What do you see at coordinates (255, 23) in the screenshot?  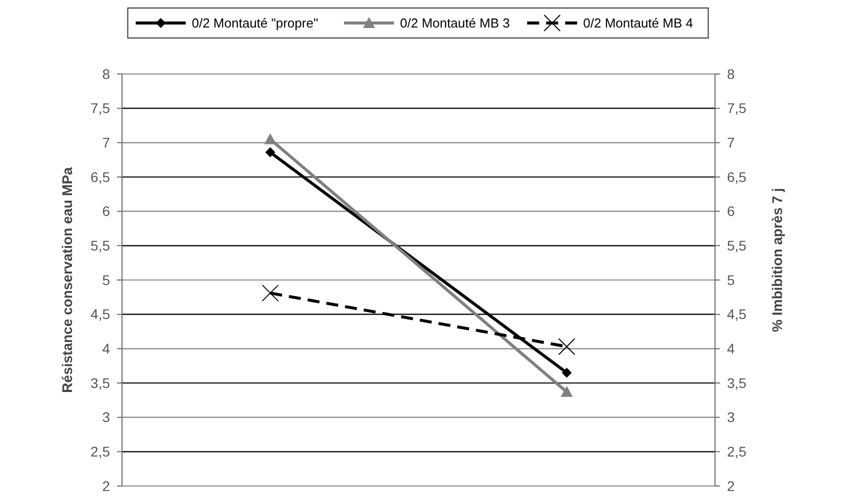 I see `legend-label: 0/2 Montauté "propre"` at bounding box center [255, 23].